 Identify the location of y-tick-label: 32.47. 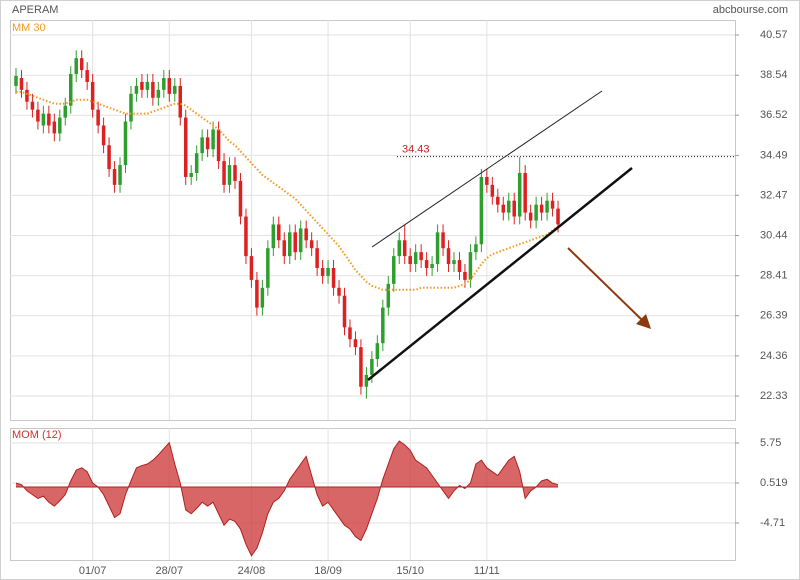
(774, 195).